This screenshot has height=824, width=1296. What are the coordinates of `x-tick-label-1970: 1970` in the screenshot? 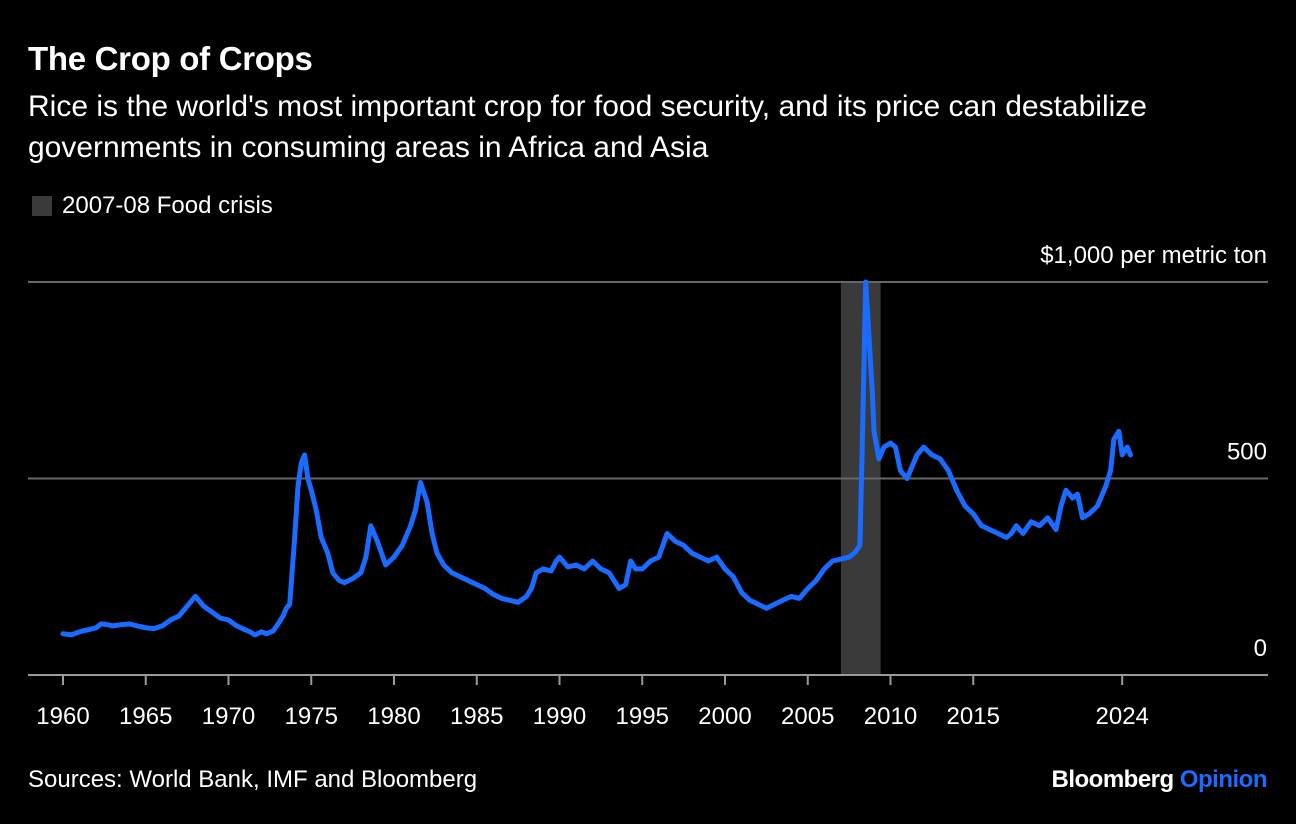 It's located at (228, 716).